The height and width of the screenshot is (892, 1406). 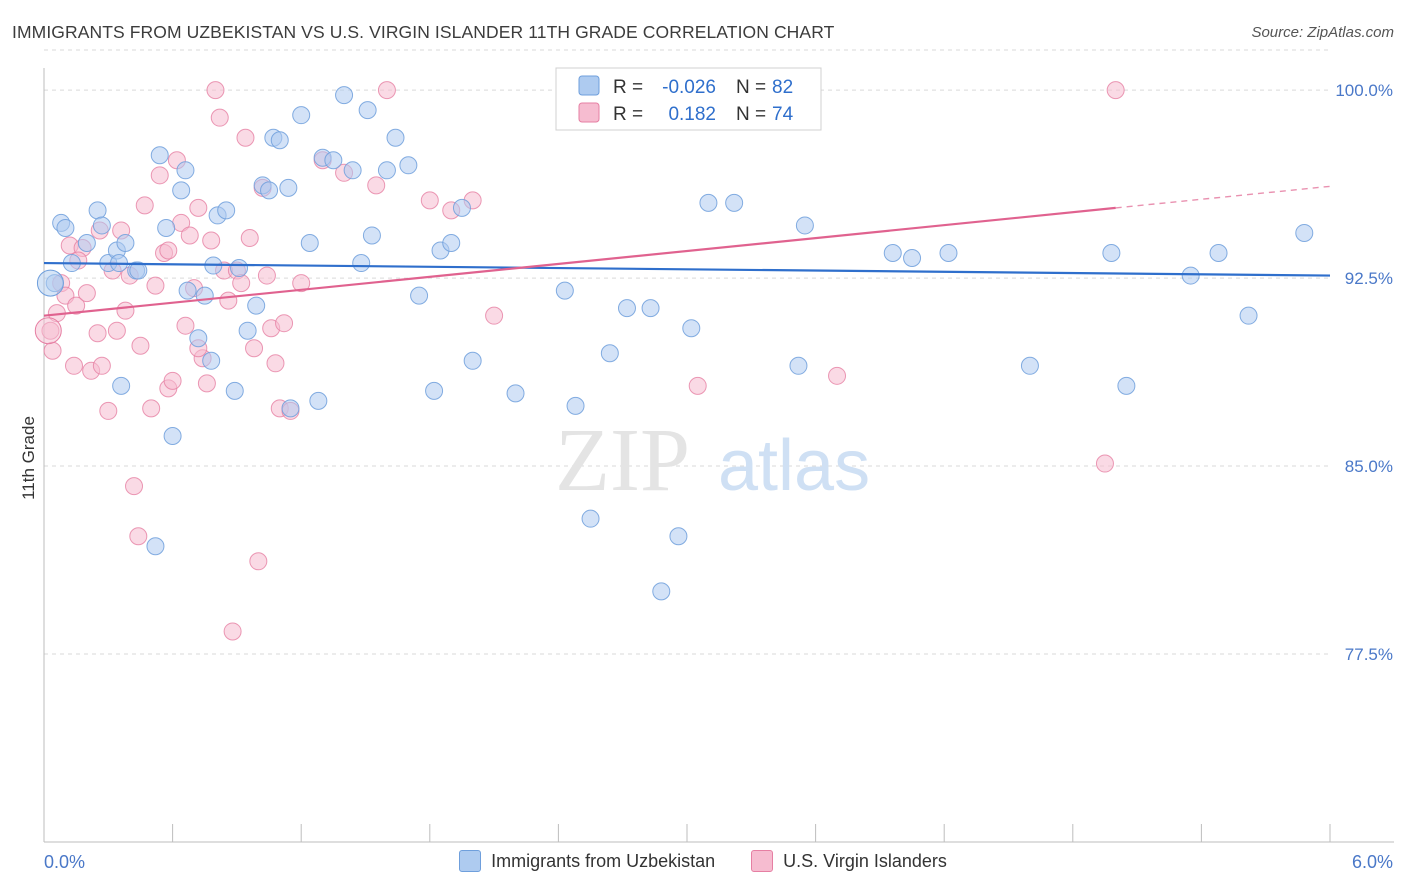 What do you see at coordinates (628, 87) in the screenshot?
I see `stats-r-label-1: R =` at bounding box center [628, 87].